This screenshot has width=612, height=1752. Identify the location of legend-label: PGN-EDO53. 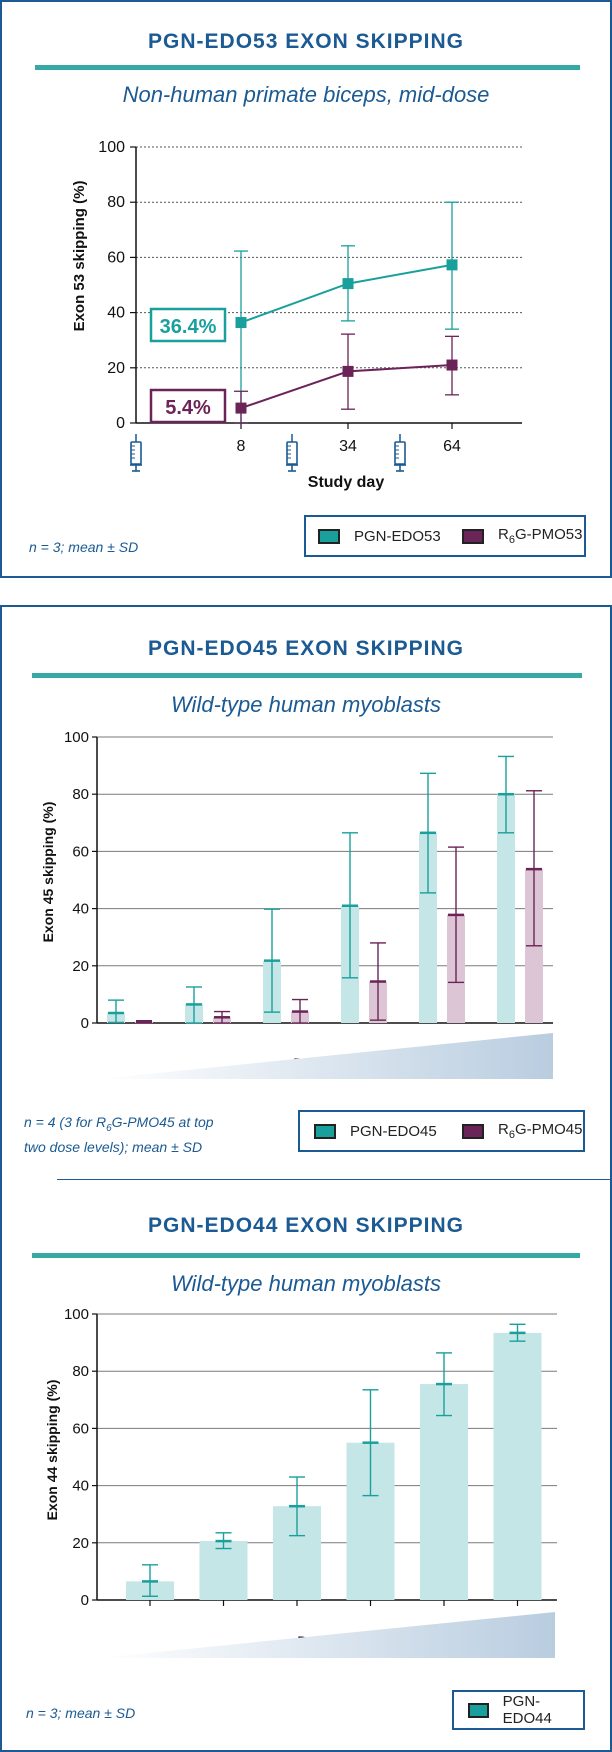
(397, 536).